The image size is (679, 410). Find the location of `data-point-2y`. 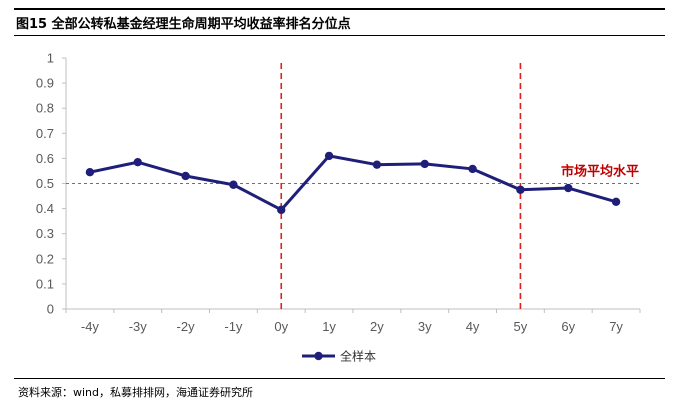

data-point-2y is located at coordinates (377, 164).